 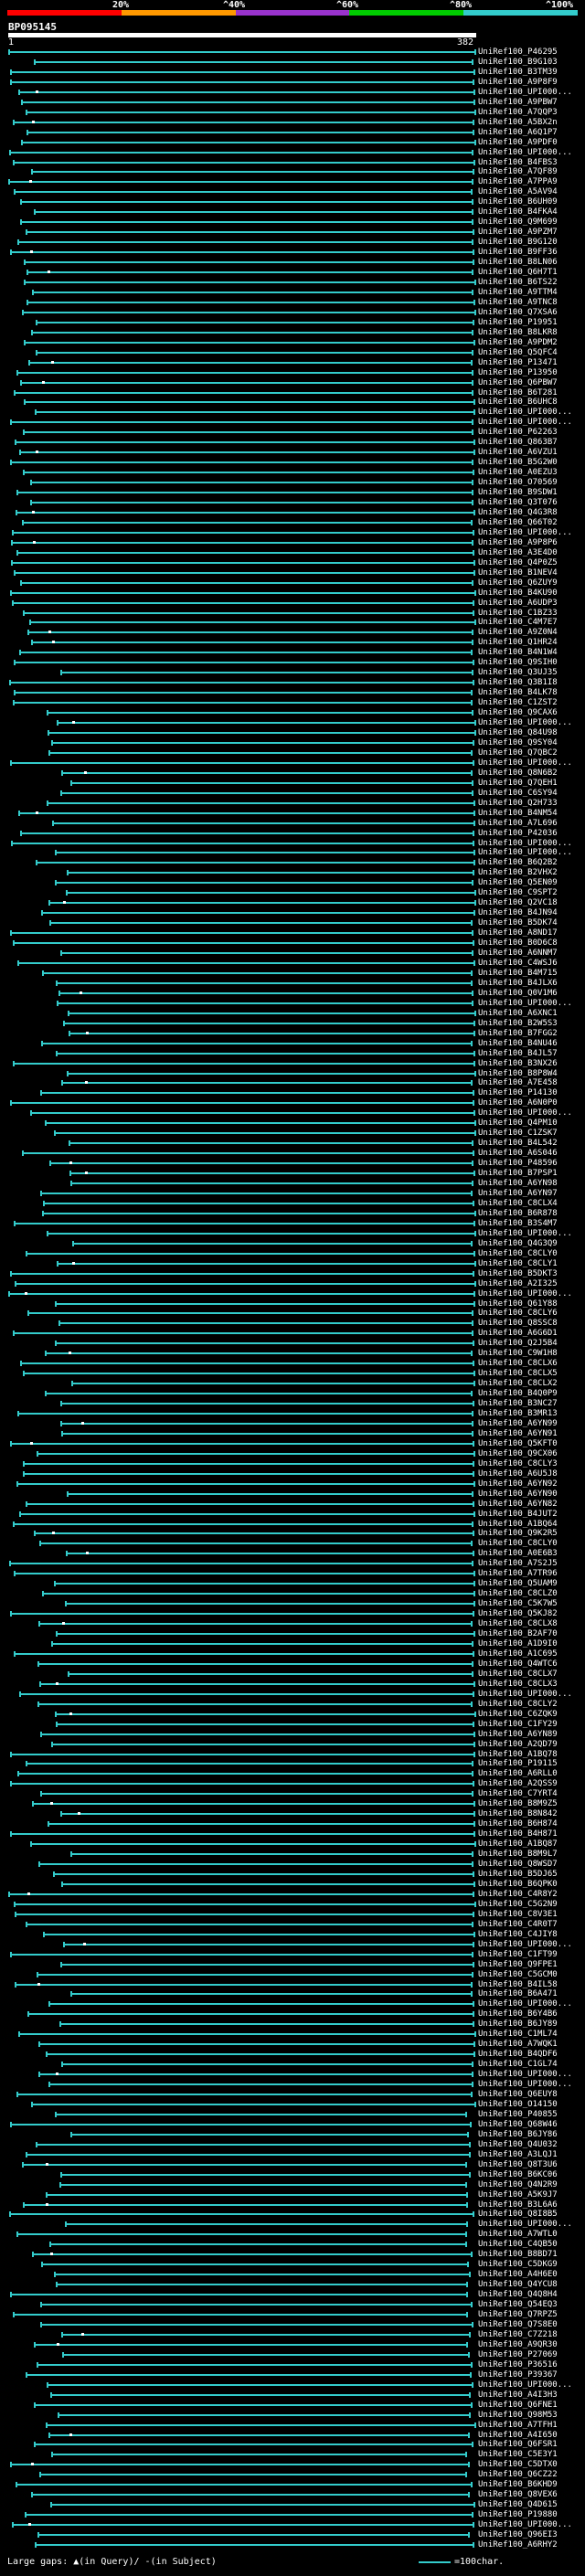 I want to click on hit-link: UniRef100_C8CLX6, so click(x=518, y=1364).